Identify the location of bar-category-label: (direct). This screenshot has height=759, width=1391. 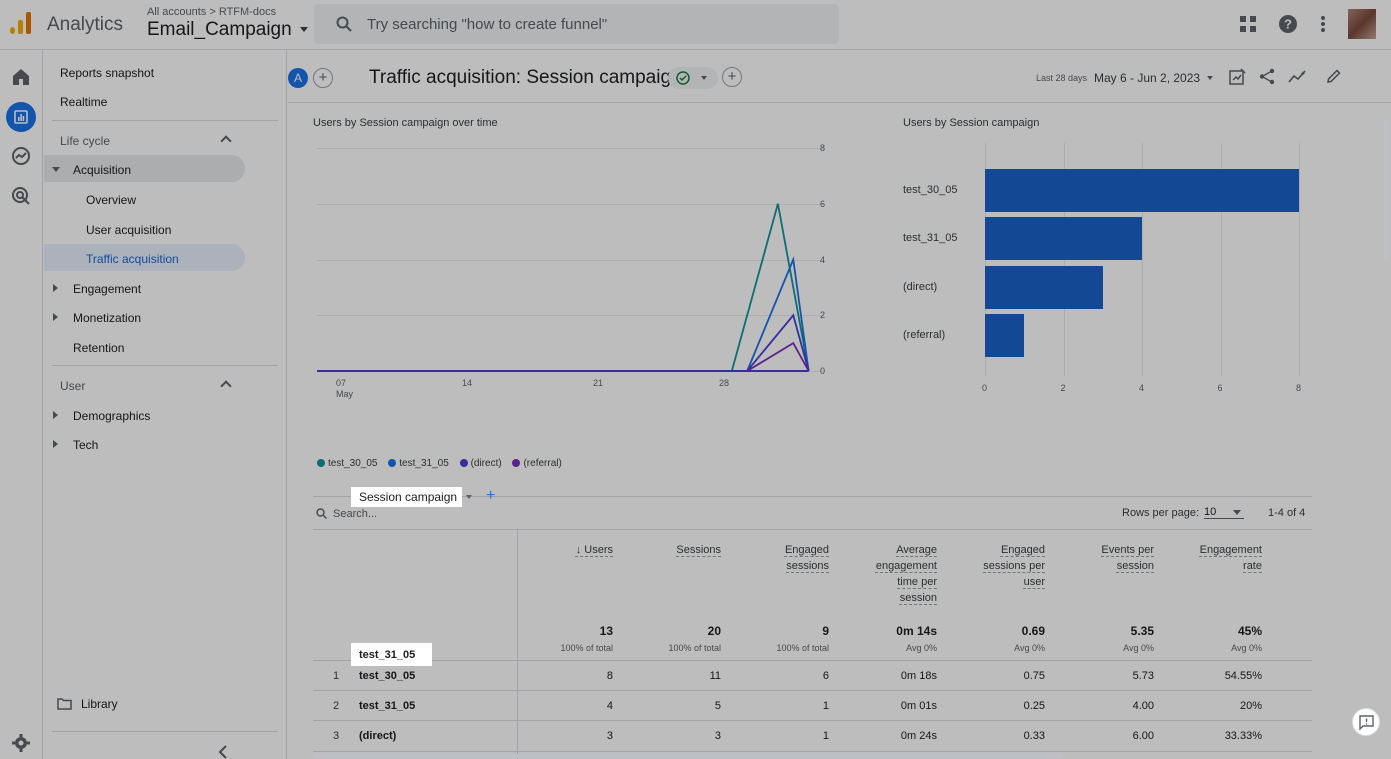
(920, 287).